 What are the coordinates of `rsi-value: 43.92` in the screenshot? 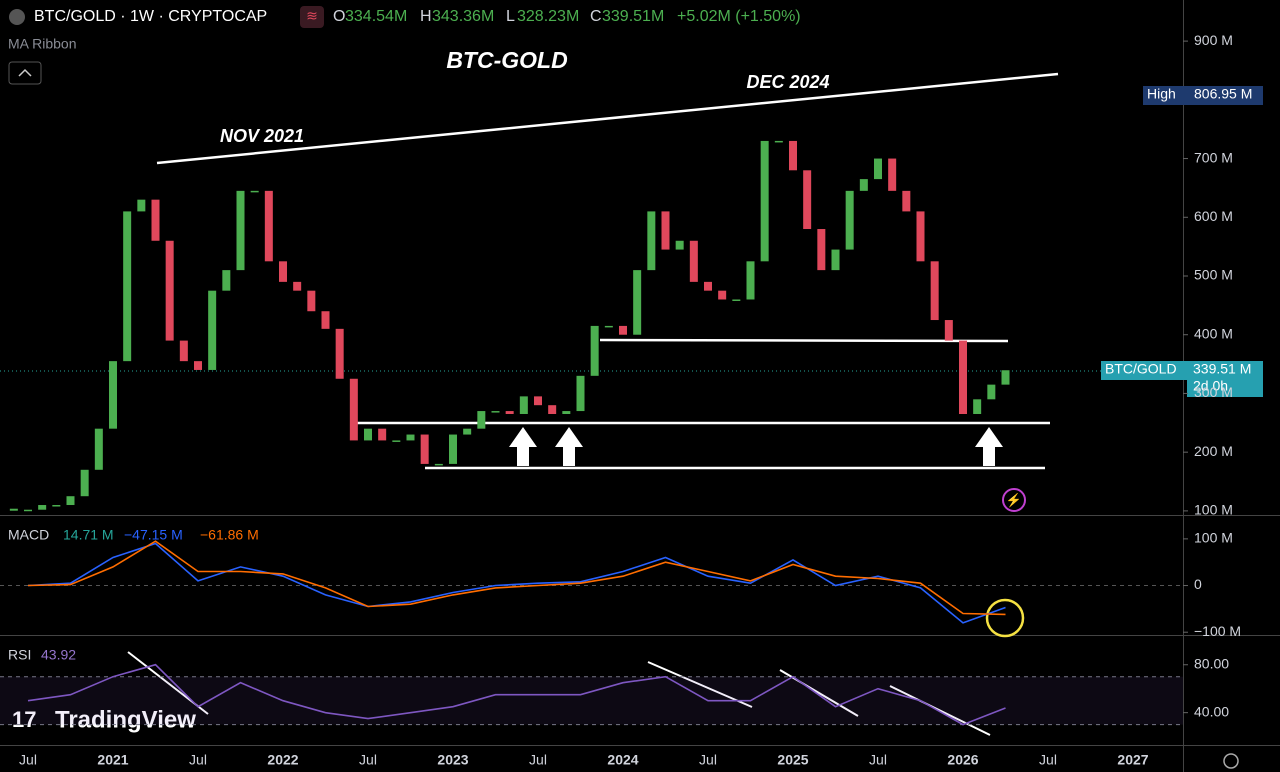 It's located at (58, 655).